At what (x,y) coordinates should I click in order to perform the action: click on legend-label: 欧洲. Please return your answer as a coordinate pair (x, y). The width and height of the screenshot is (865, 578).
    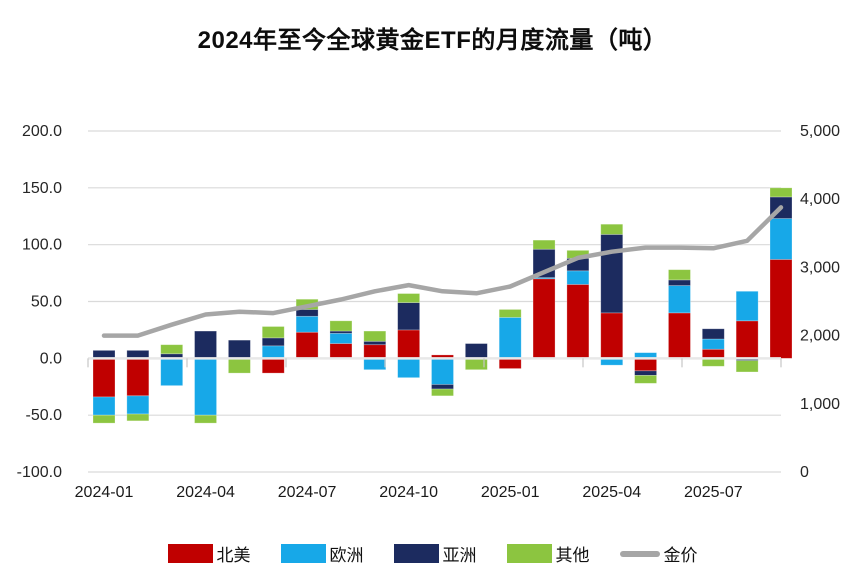
    Looking at the image, I should click on (346, 555).